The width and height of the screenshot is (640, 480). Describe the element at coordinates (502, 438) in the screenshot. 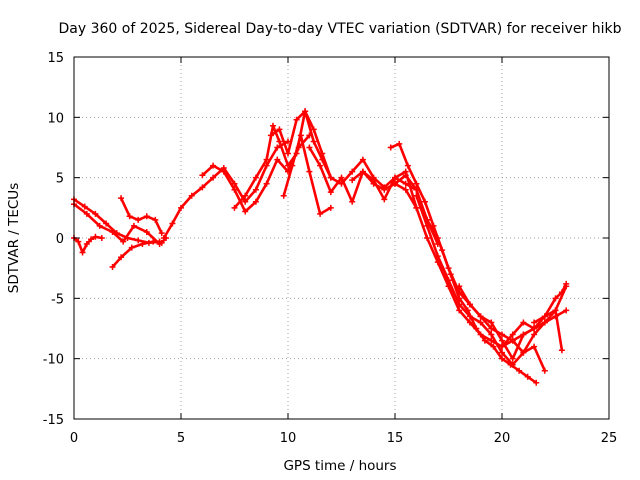

I see `x-tick-label: 20` at that location.